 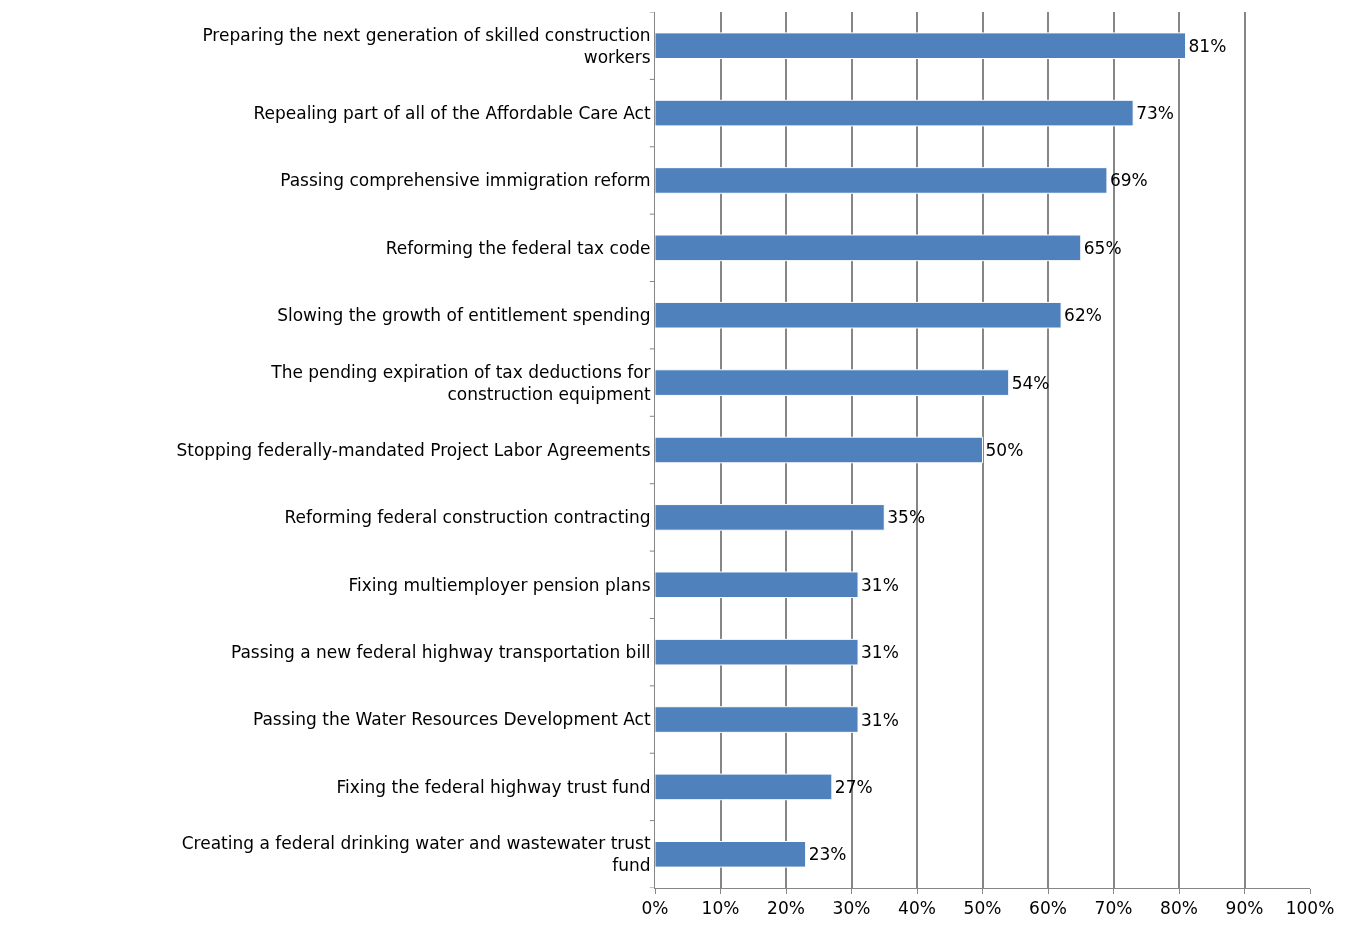 What do you see at coordinates (465, 180) in the screenshot?
I see `y-tick-label: Passing comprehensive immigration reform` at bounding box center [465, 180].